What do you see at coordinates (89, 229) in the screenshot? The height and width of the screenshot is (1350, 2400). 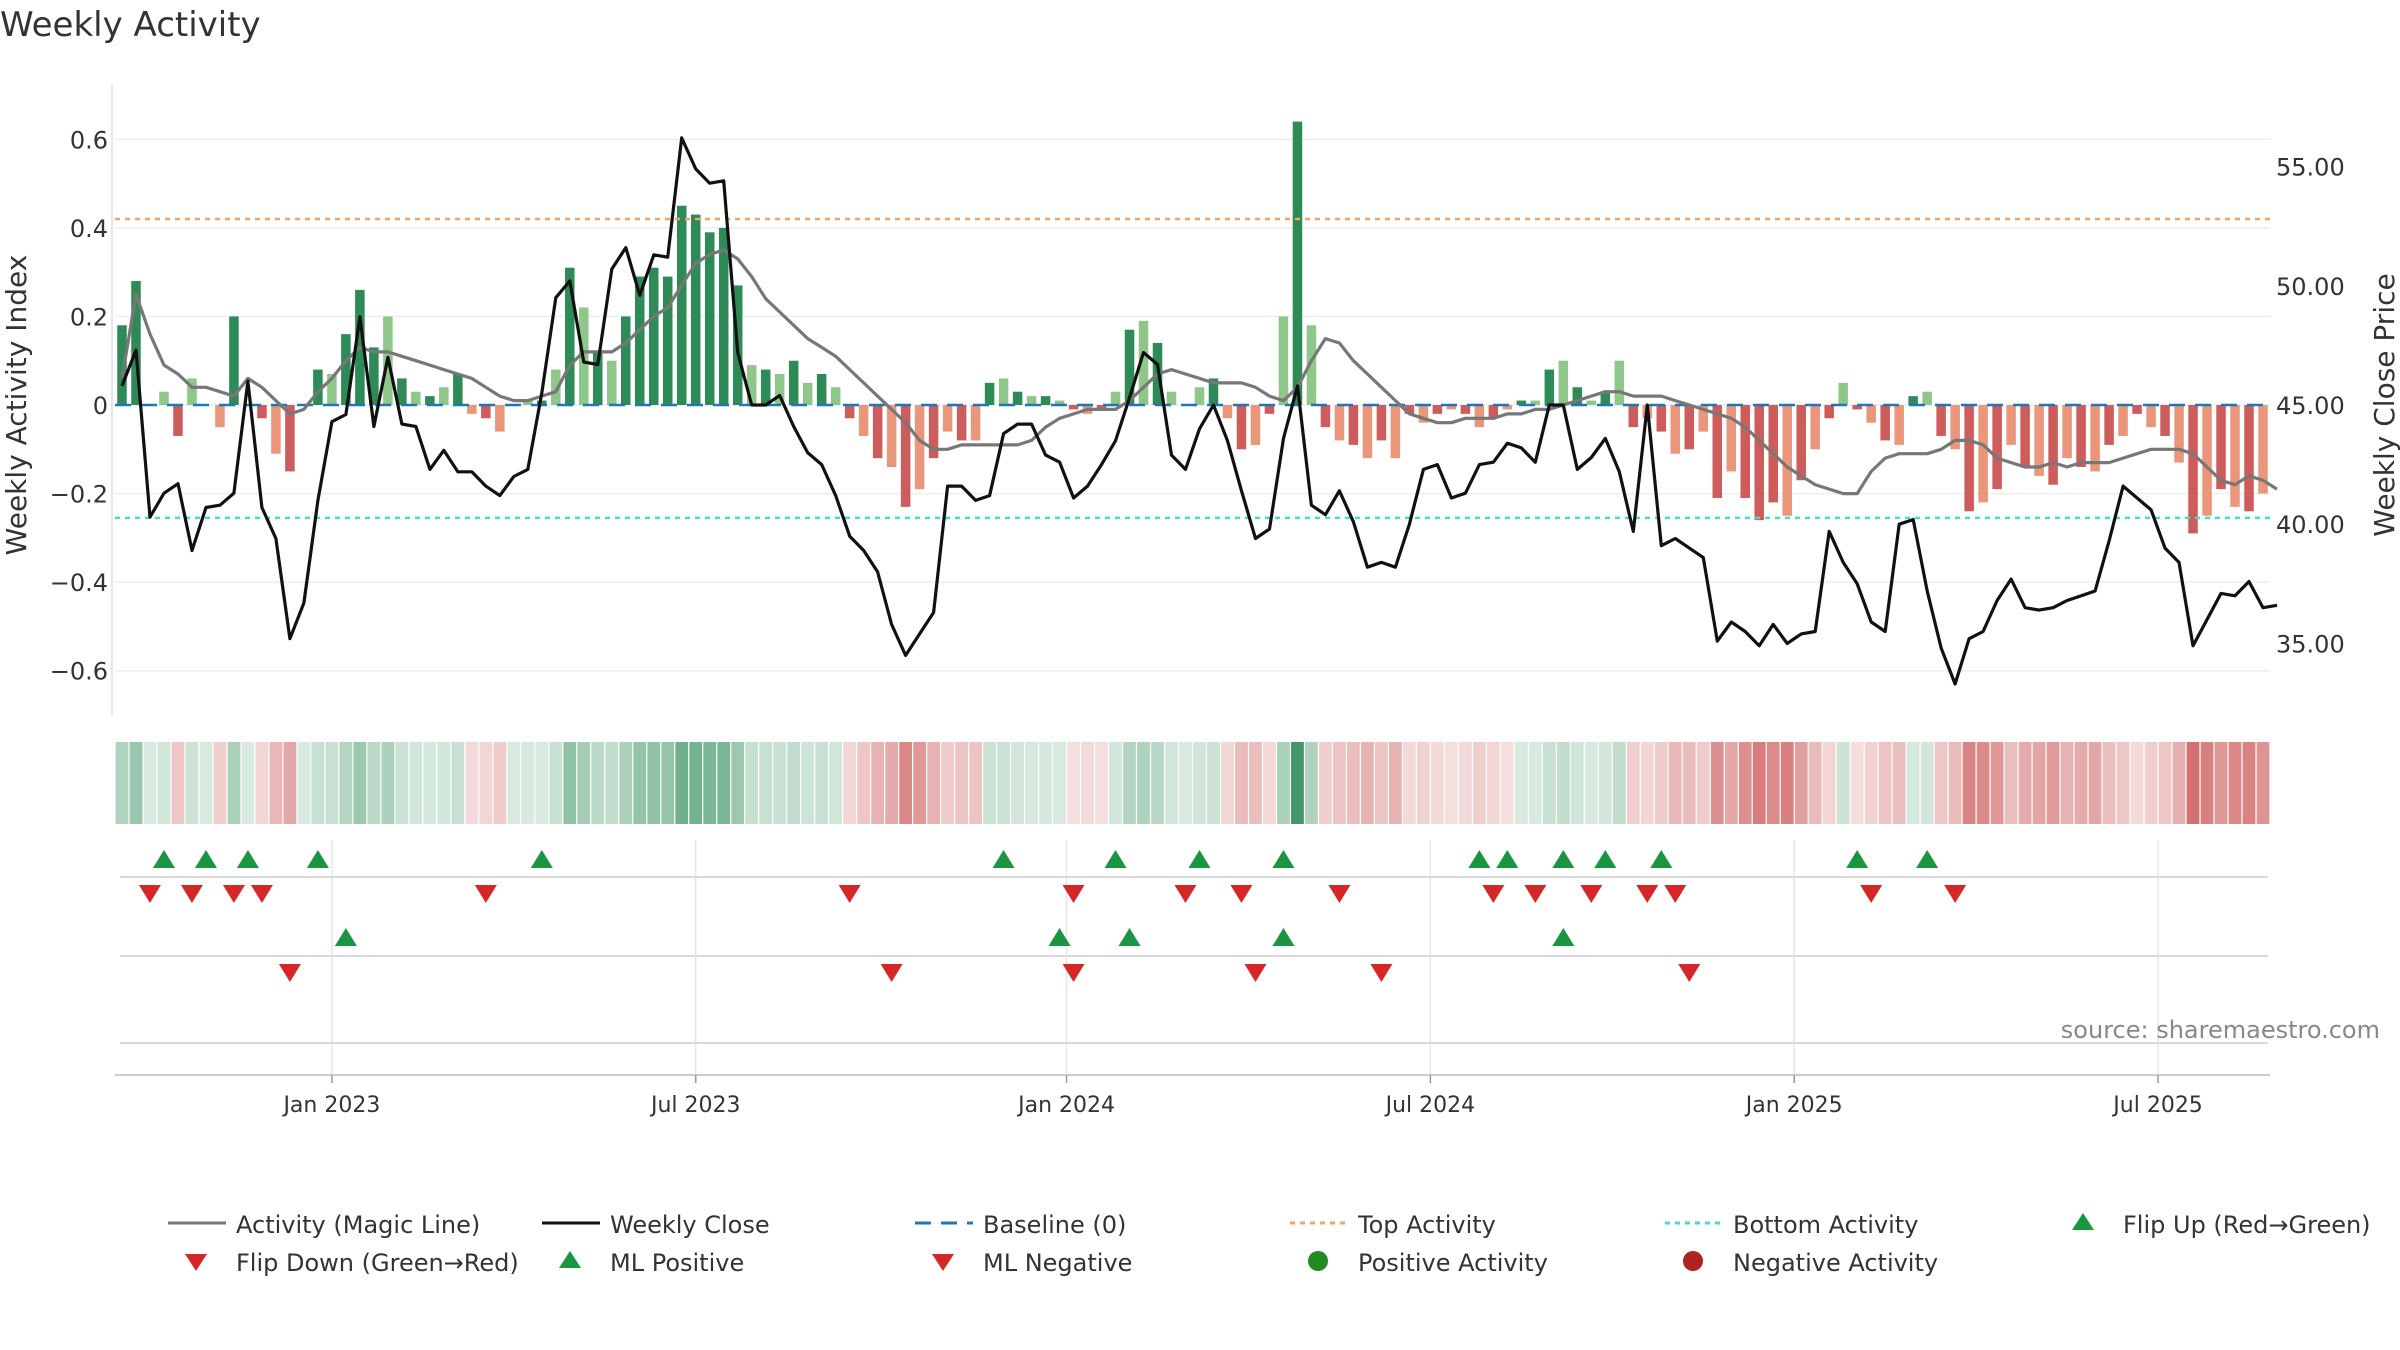 I see `y-tick-label: 0.4` at bounding box center [89, 229].